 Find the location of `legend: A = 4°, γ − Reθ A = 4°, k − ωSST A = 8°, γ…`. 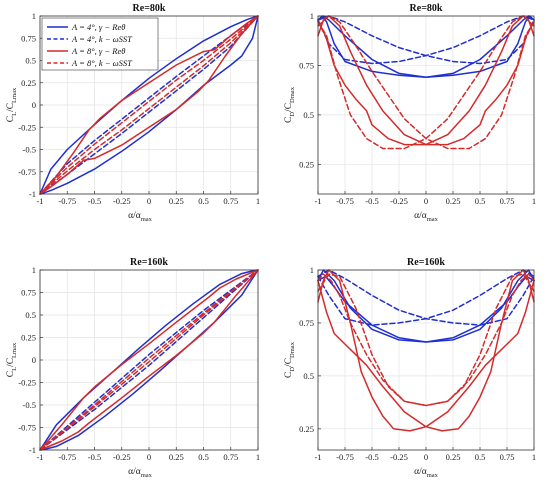

legend: A = 4°, γ − Reθ A = 4°, k − ωSST A = 8°, γ… is located at coordinates (100, 44).